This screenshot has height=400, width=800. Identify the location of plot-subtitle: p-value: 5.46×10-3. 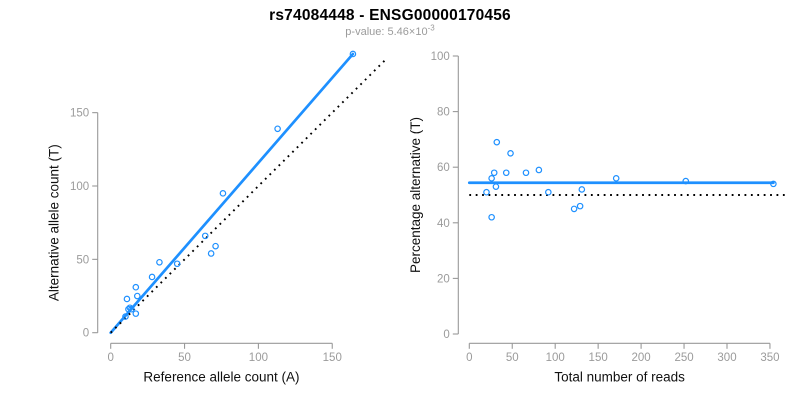
(390, 30).